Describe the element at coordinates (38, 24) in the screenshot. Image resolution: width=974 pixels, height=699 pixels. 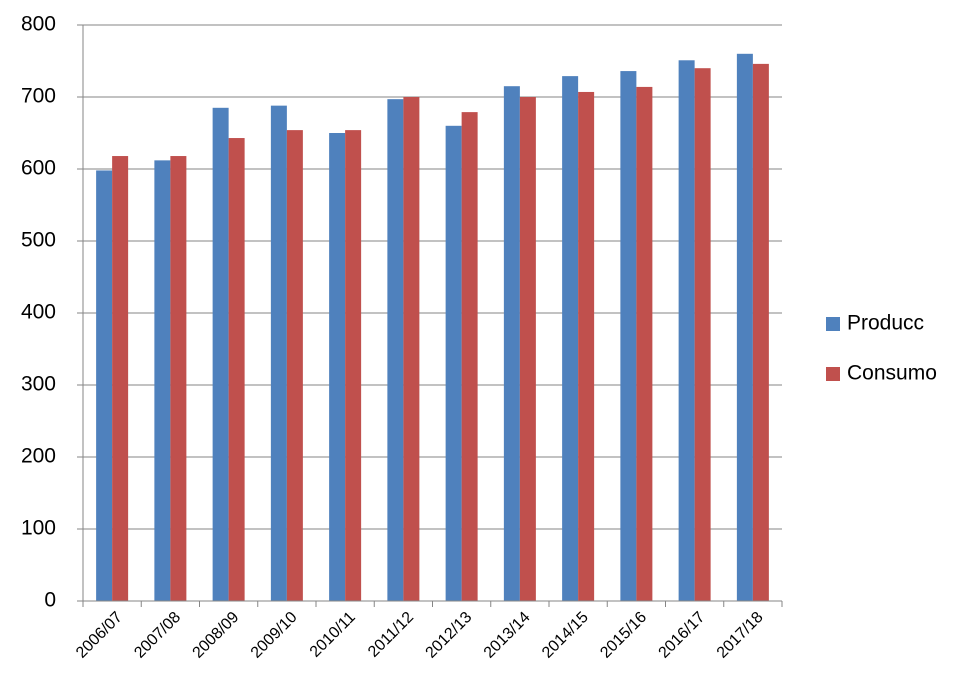
I see `y-tick-label: 800` at that location.